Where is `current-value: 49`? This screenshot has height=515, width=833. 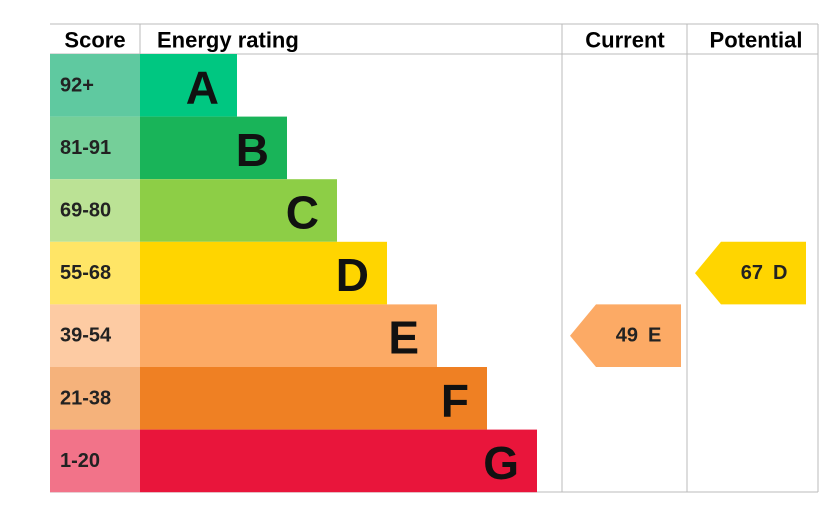
current-value: 49 is located at coordinates (627, 336).